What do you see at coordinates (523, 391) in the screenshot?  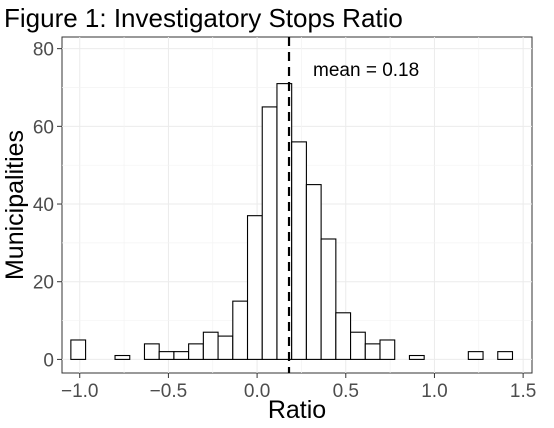 I see `x-tick-label: 1.5` at bounding box center [523, 391].